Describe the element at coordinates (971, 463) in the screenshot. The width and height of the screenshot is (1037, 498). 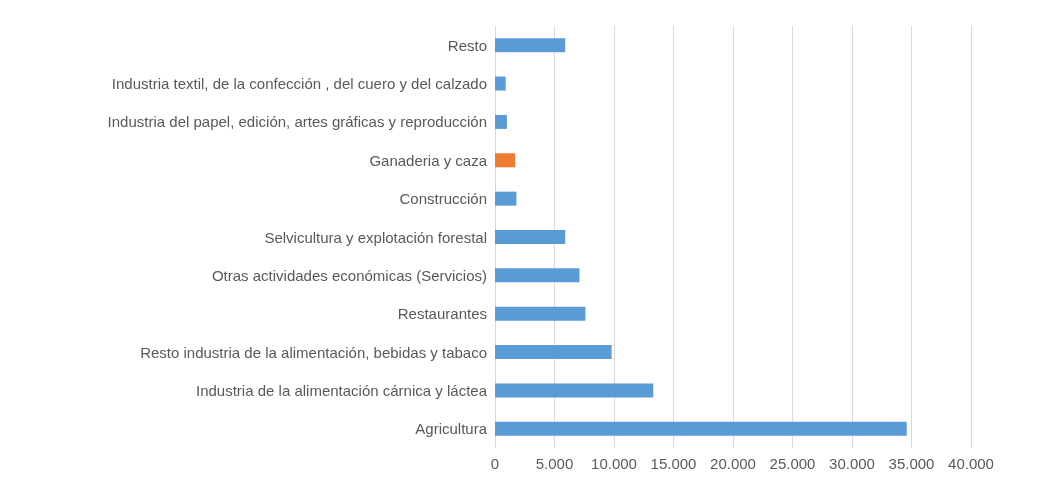
I see `x-tick-label: 40.000` at that location.